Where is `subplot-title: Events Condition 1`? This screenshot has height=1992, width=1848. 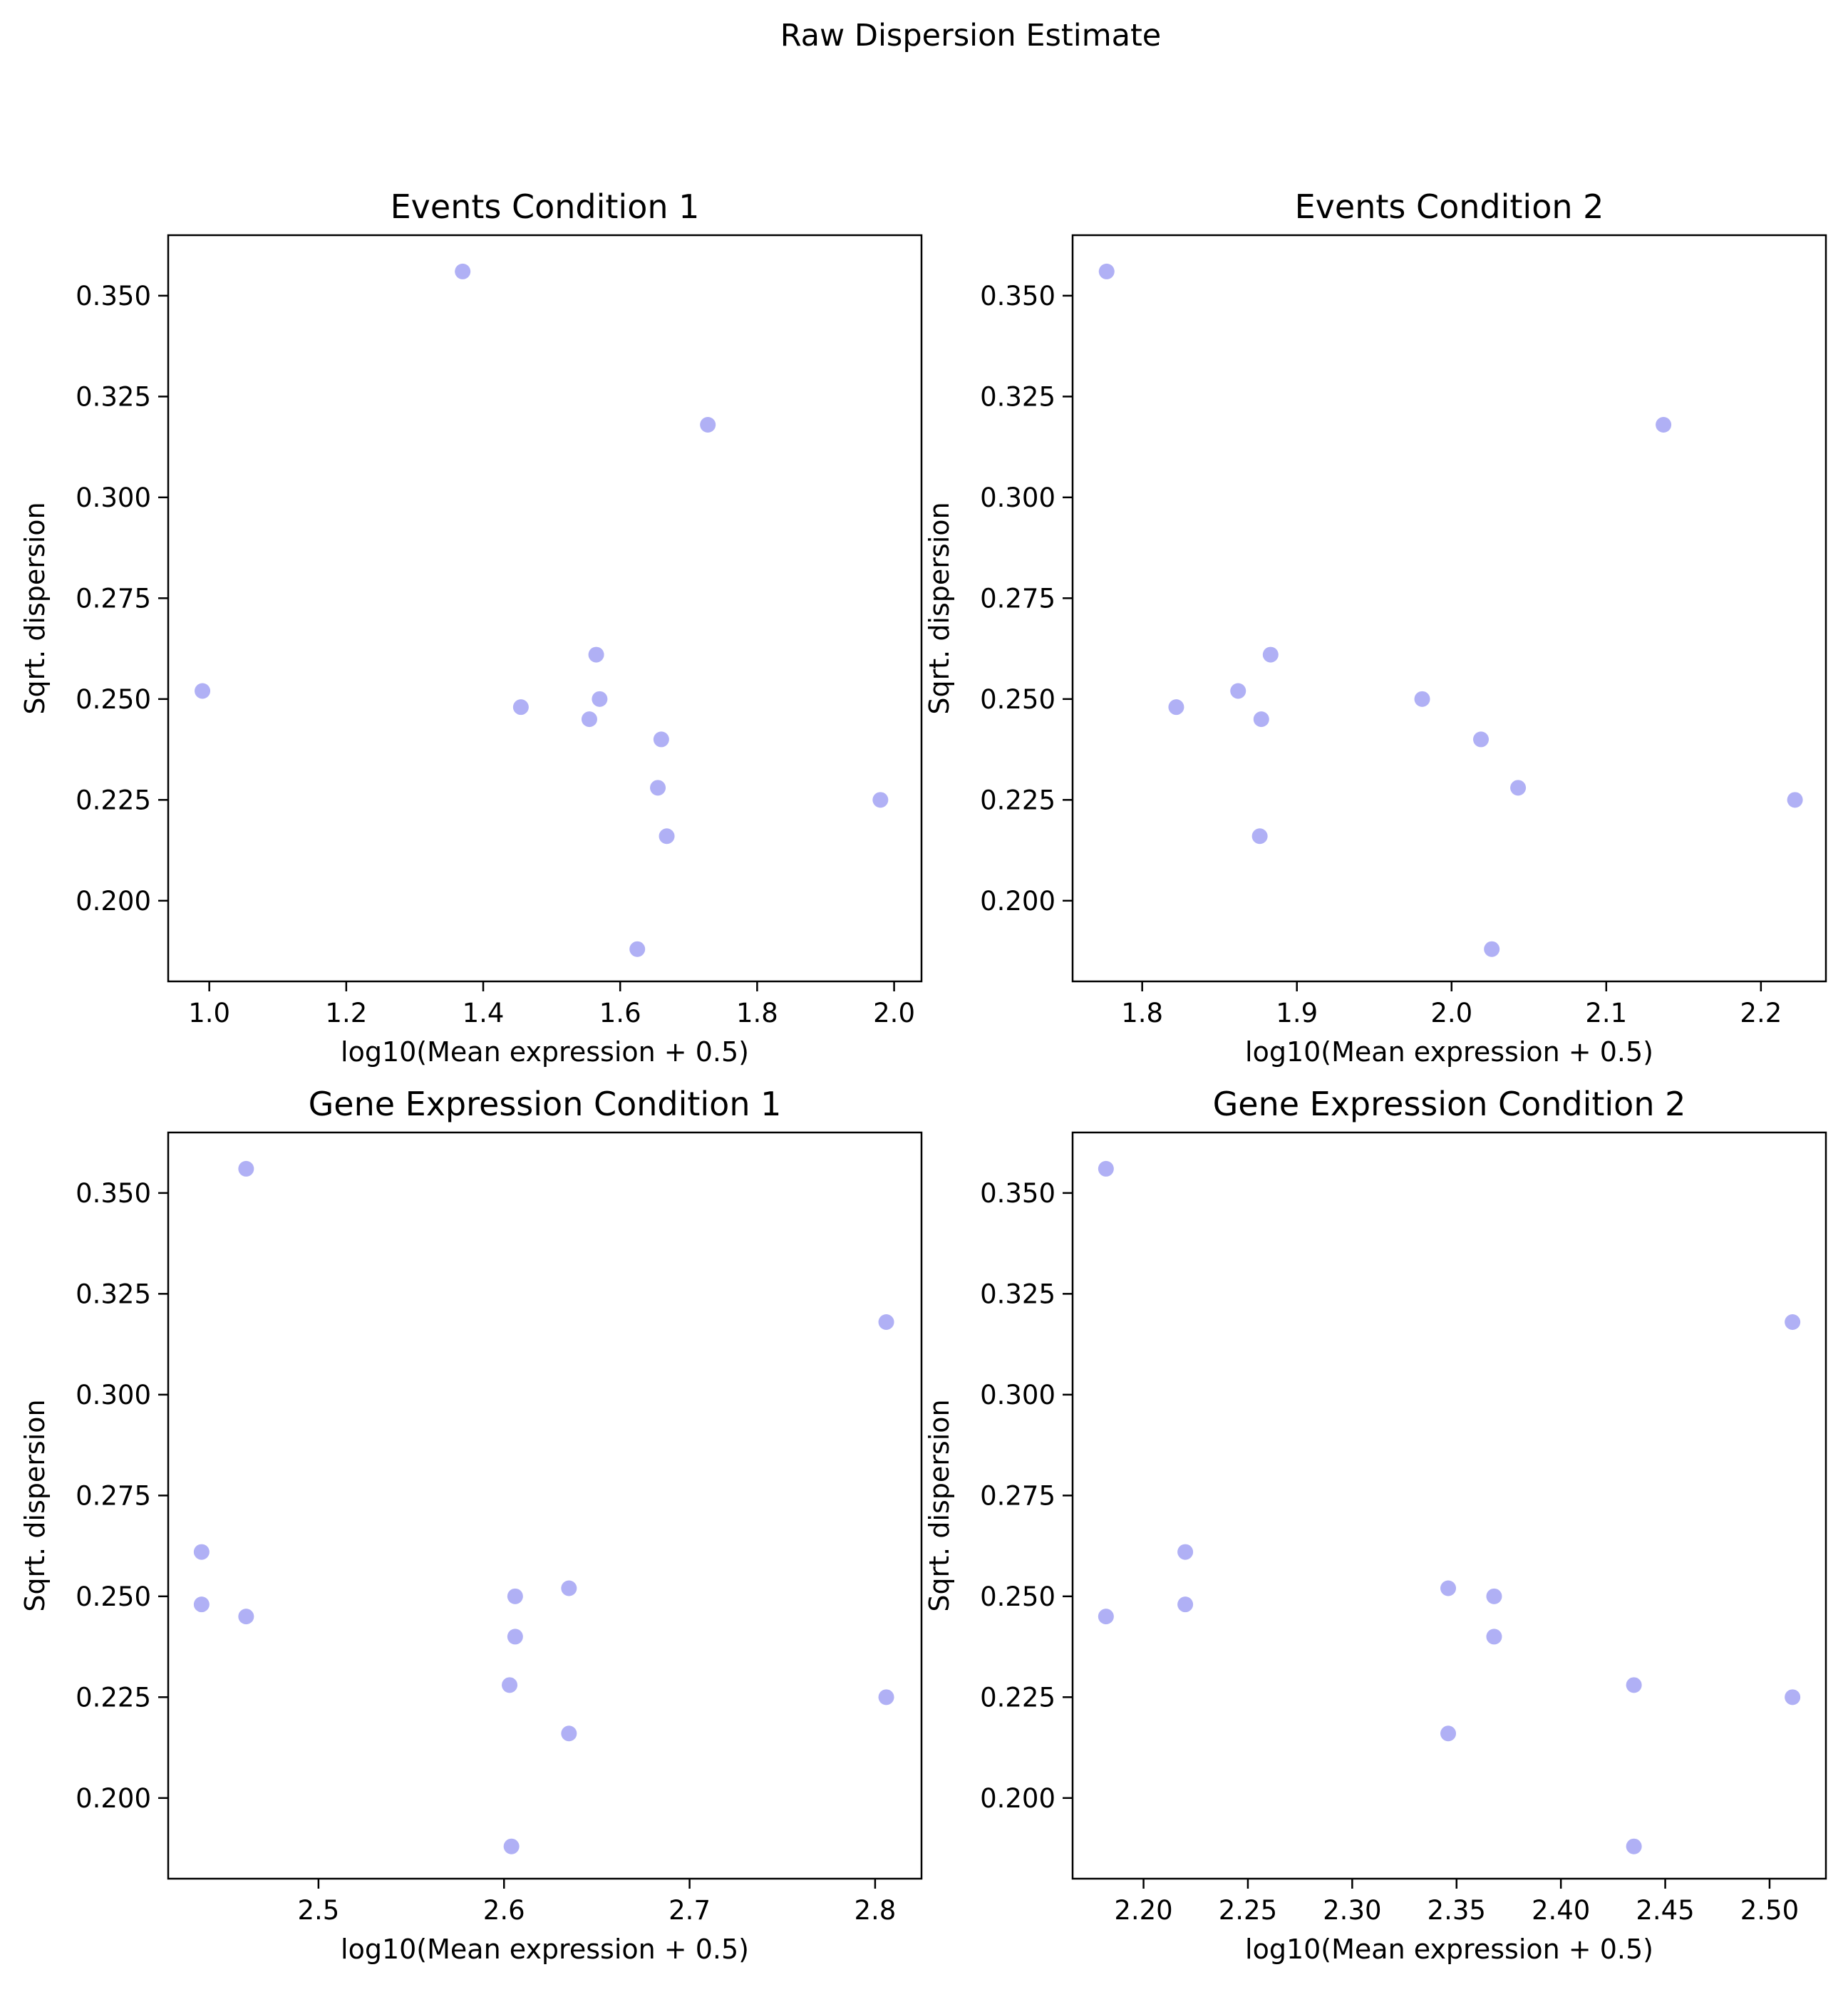
subplot-title: Events Condition 1 is located at coordinates (545, 206).